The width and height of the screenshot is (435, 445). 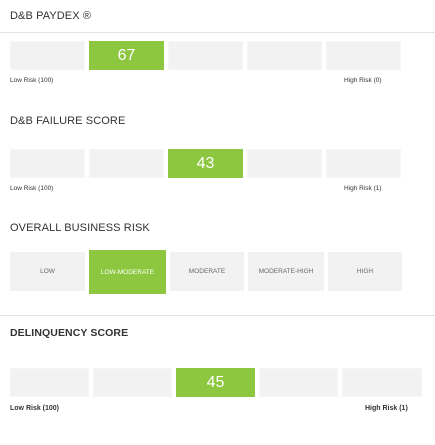 I want to click on delinquency-high-label: High Risk (1), so click(x=386, y=408).